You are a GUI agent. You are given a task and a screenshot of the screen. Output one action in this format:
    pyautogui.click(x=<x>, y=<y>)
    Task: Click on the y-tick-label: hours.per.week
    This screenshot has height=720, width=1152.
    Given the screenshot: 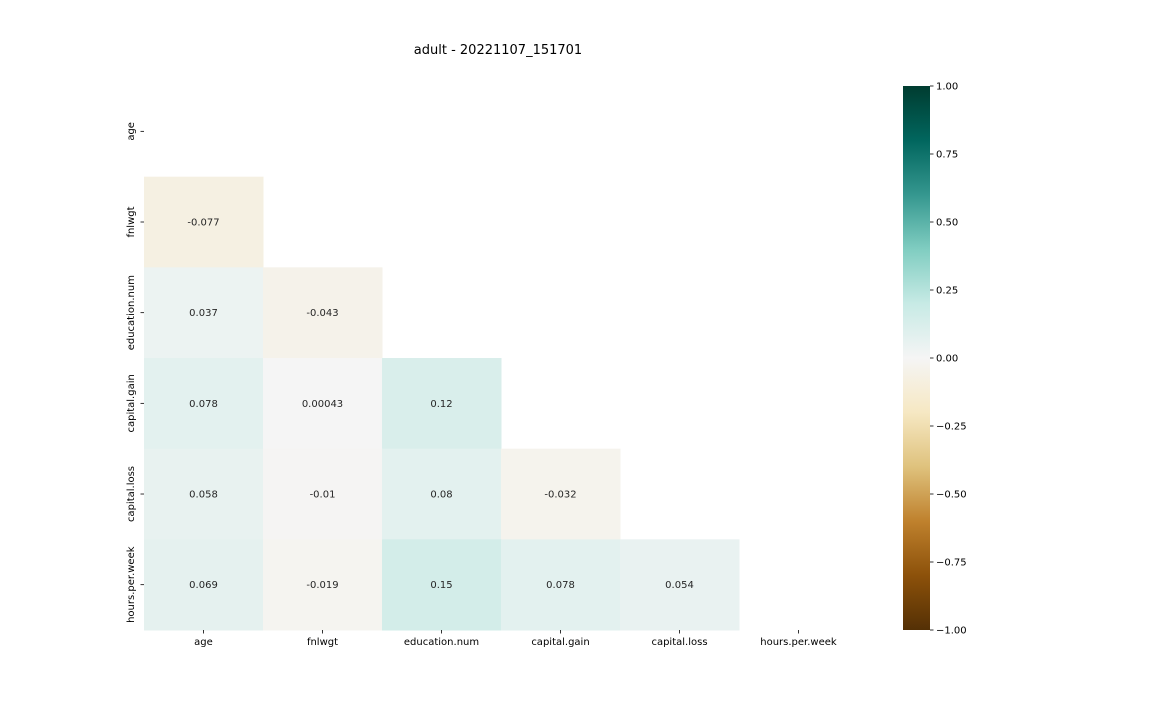 What is the action you would take?
    pyautogui.click(x=131, y=584)
    